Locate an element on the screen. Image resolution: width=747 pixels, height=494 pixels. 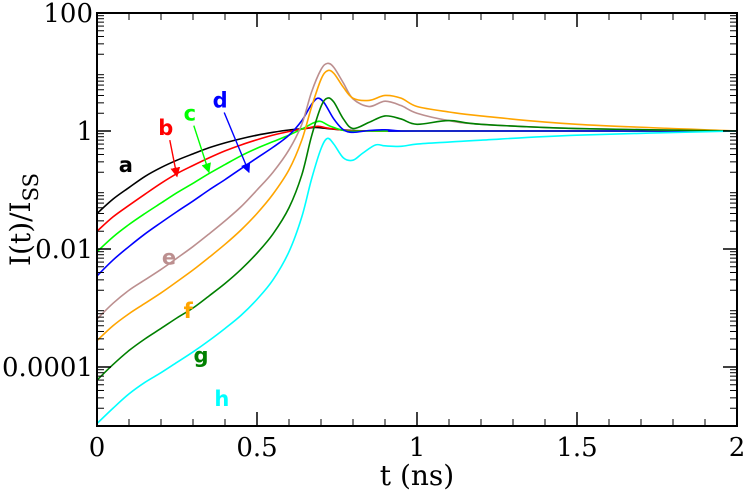
curve-label-e: e is located at coordinates (169, 257).